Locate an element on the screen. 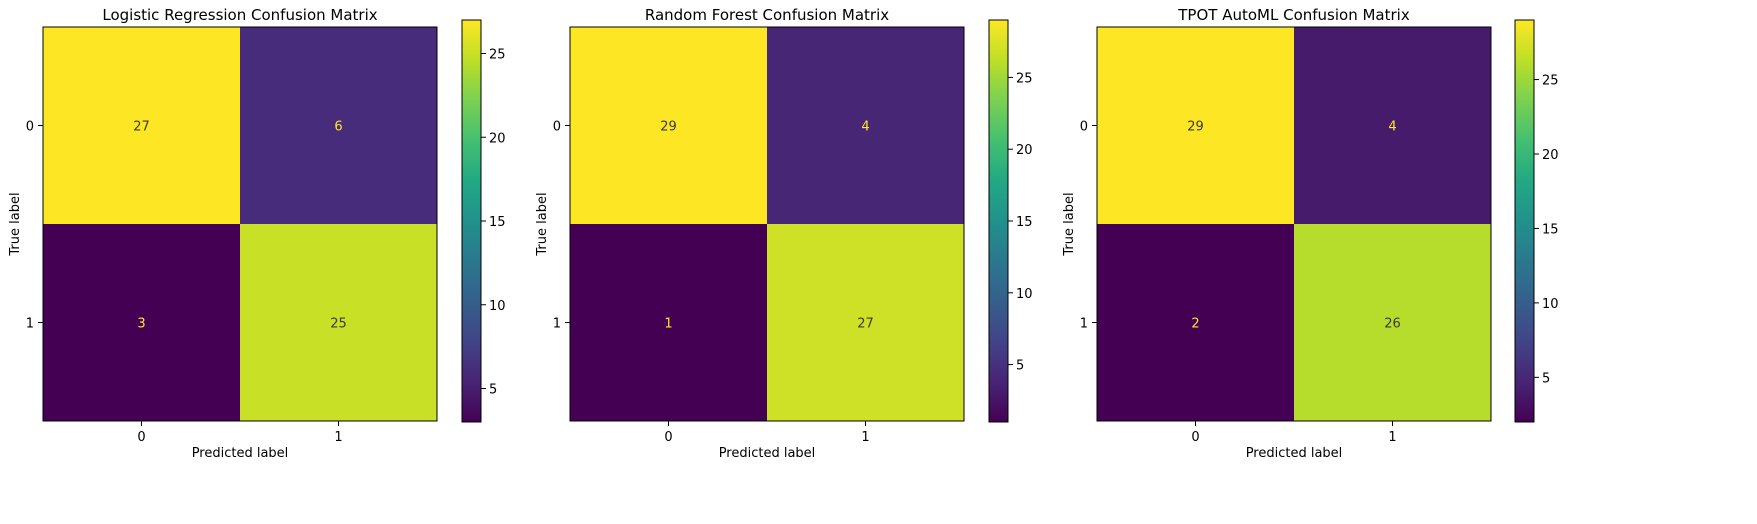 The height and width of the screenshot is (524, 1757). cell-value-label: 3 is located at coordinates (141, 324).